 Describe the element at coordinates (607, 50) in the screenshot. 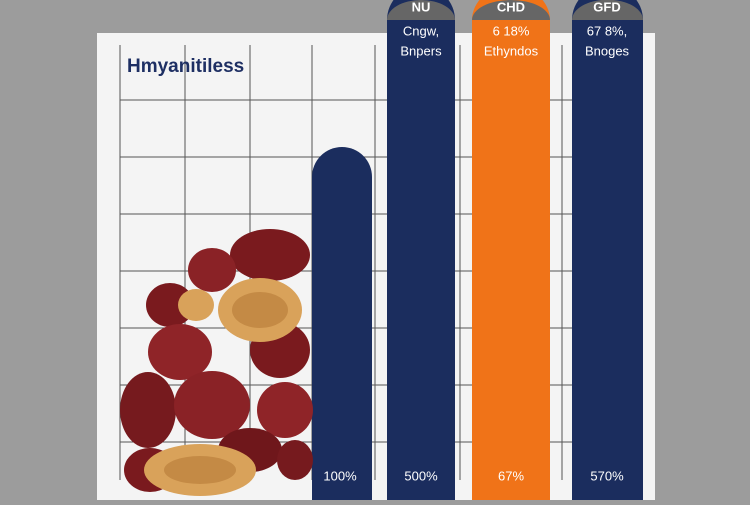

I see `bar-caption: Bnoges` at that location.